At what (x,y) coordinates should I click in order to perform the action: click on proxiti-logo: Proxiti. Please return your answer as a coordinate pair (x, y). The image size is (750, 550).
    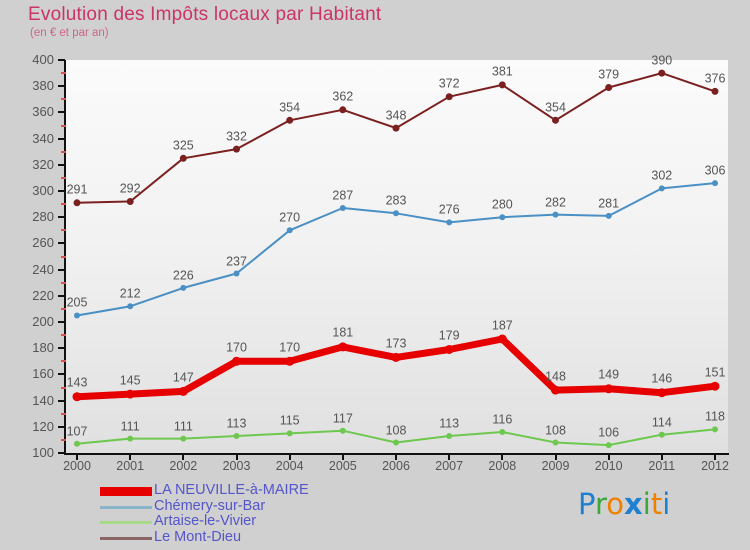
    Looking at the image, I should click on (624, 504).